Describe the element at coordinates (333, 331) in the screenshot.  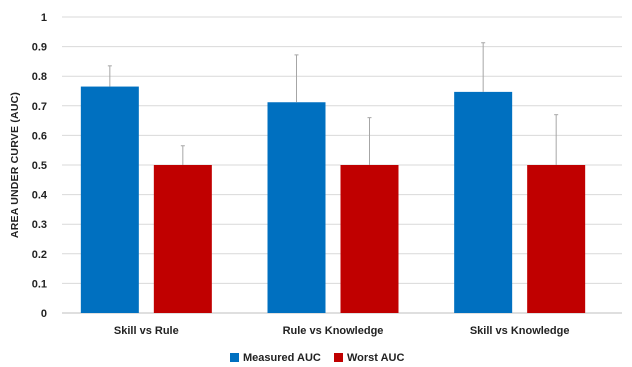
I see `x-category-label: Rule vs Knowledge` at that location.